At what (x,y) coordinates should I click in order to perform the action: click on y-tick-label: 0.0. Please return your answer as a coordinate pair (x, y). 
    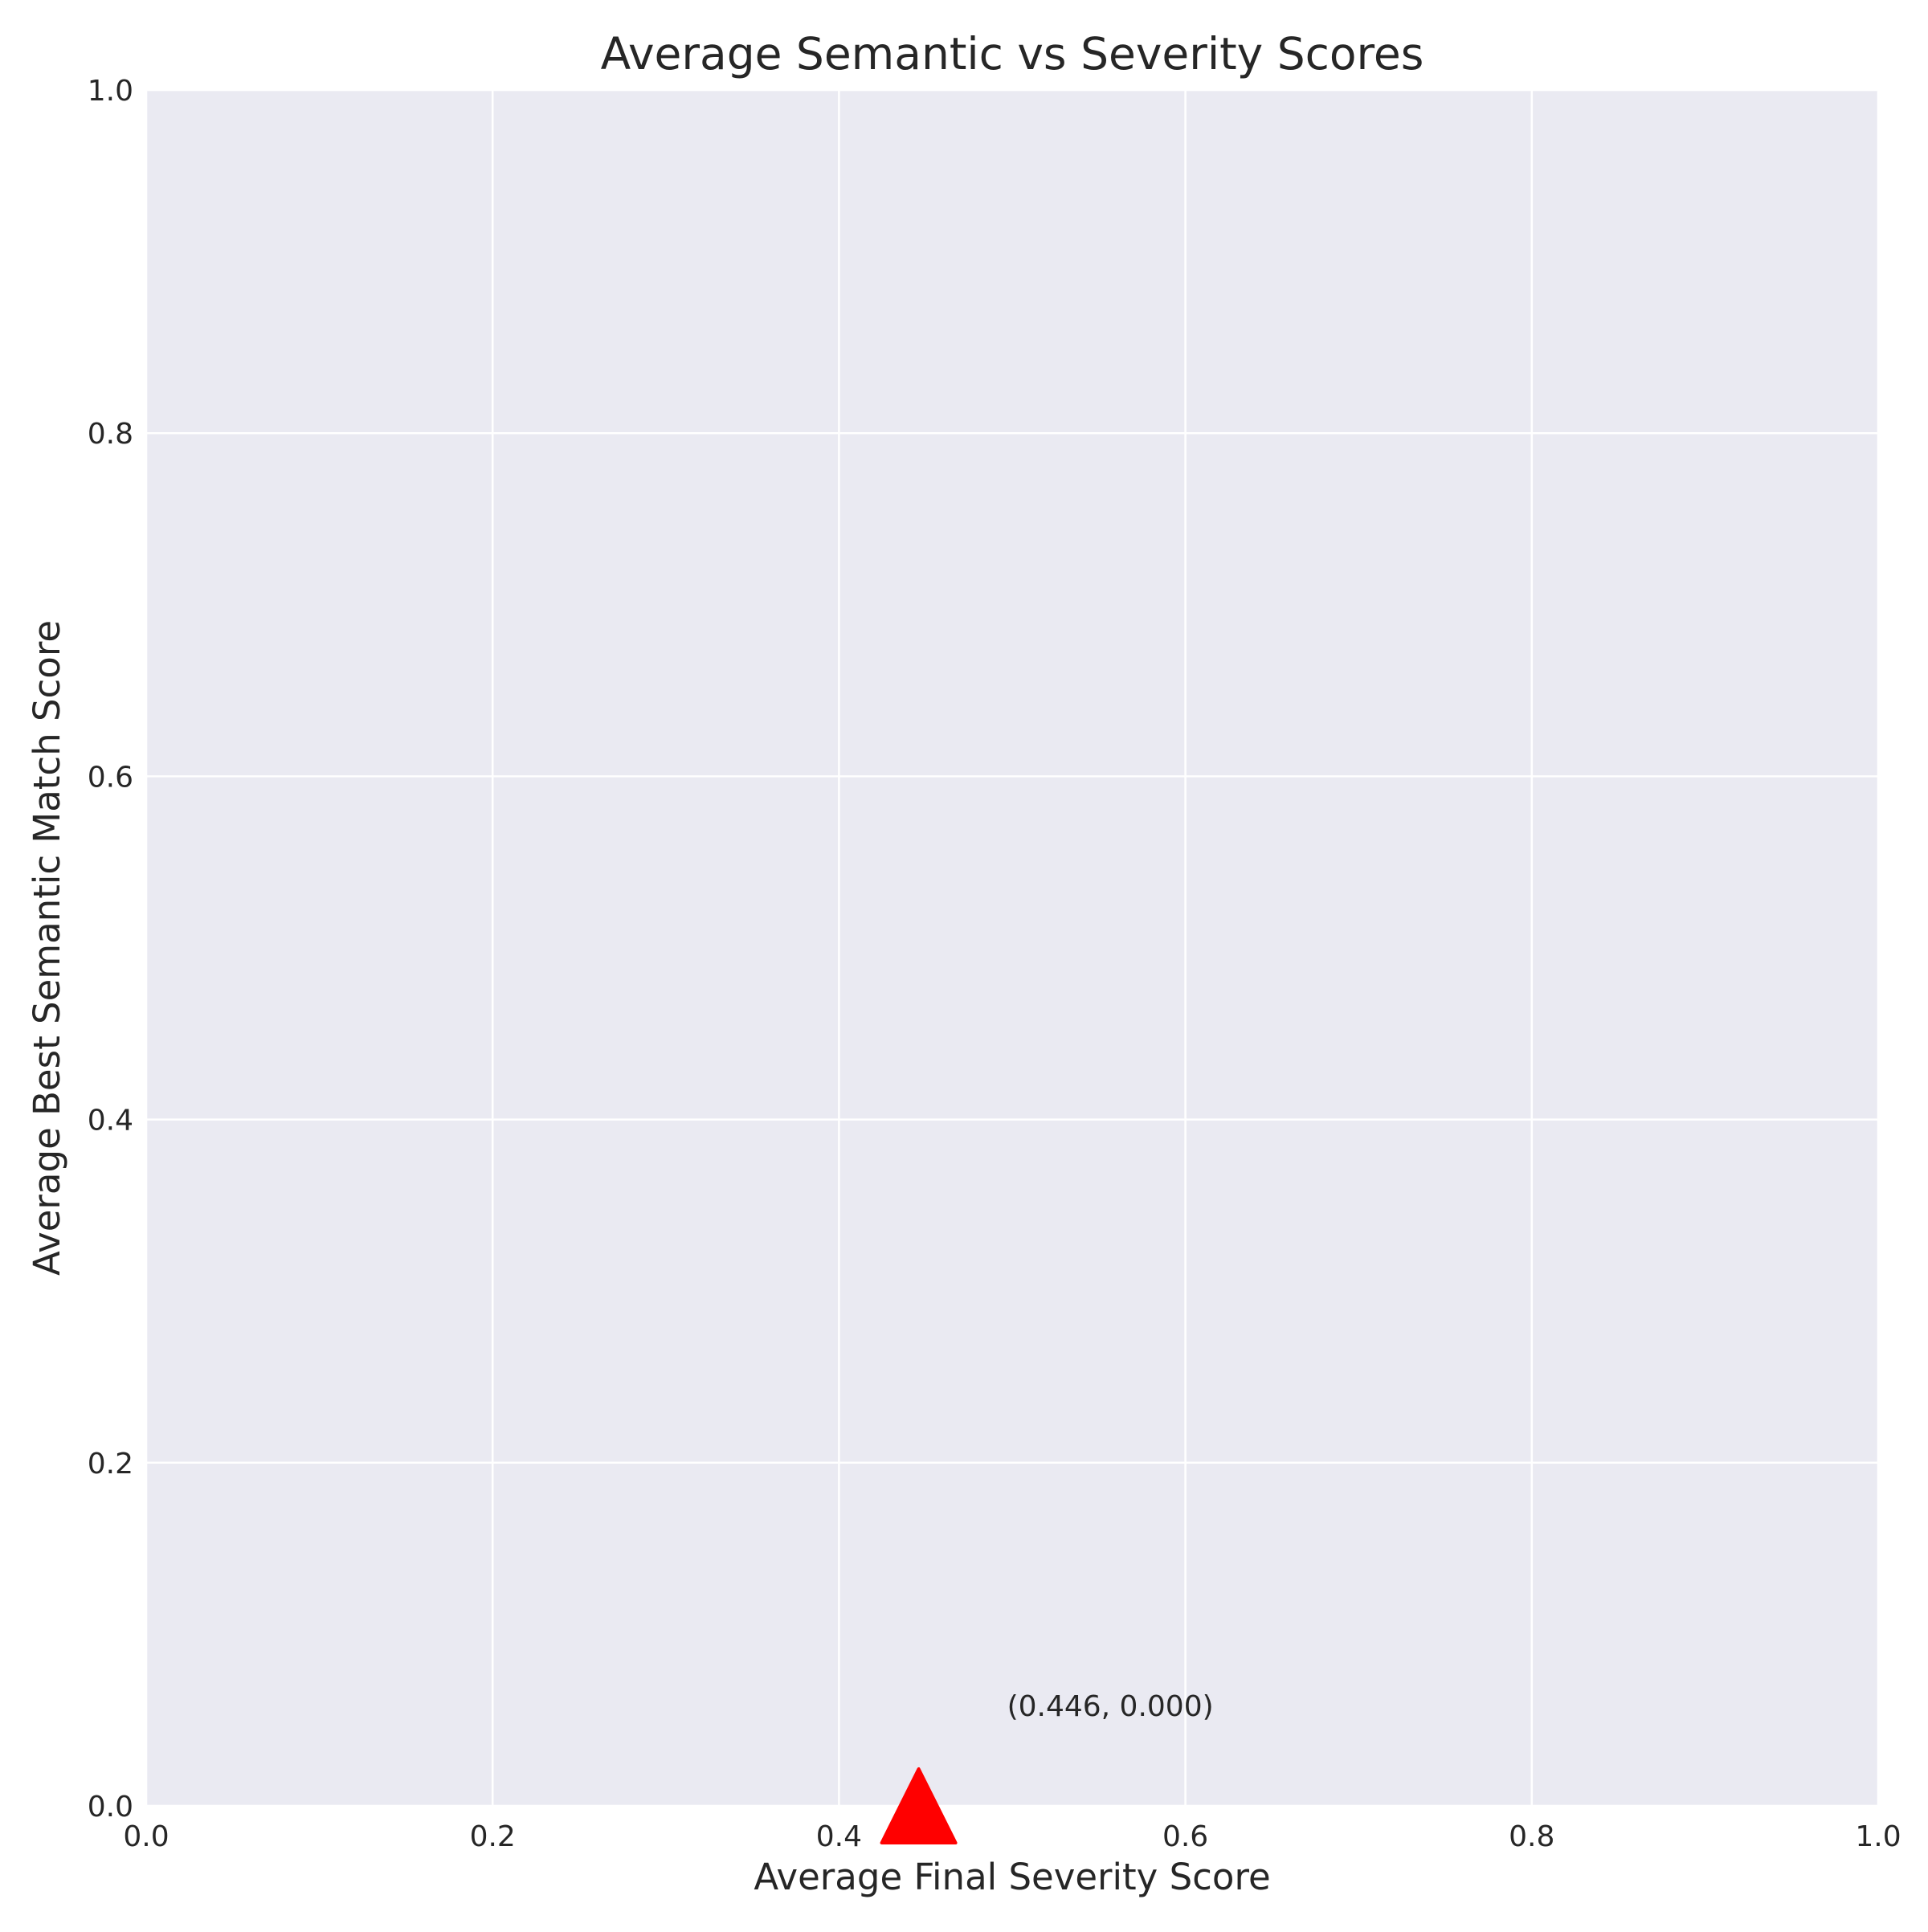
    Looking at the image, I should click on (111, 1807).